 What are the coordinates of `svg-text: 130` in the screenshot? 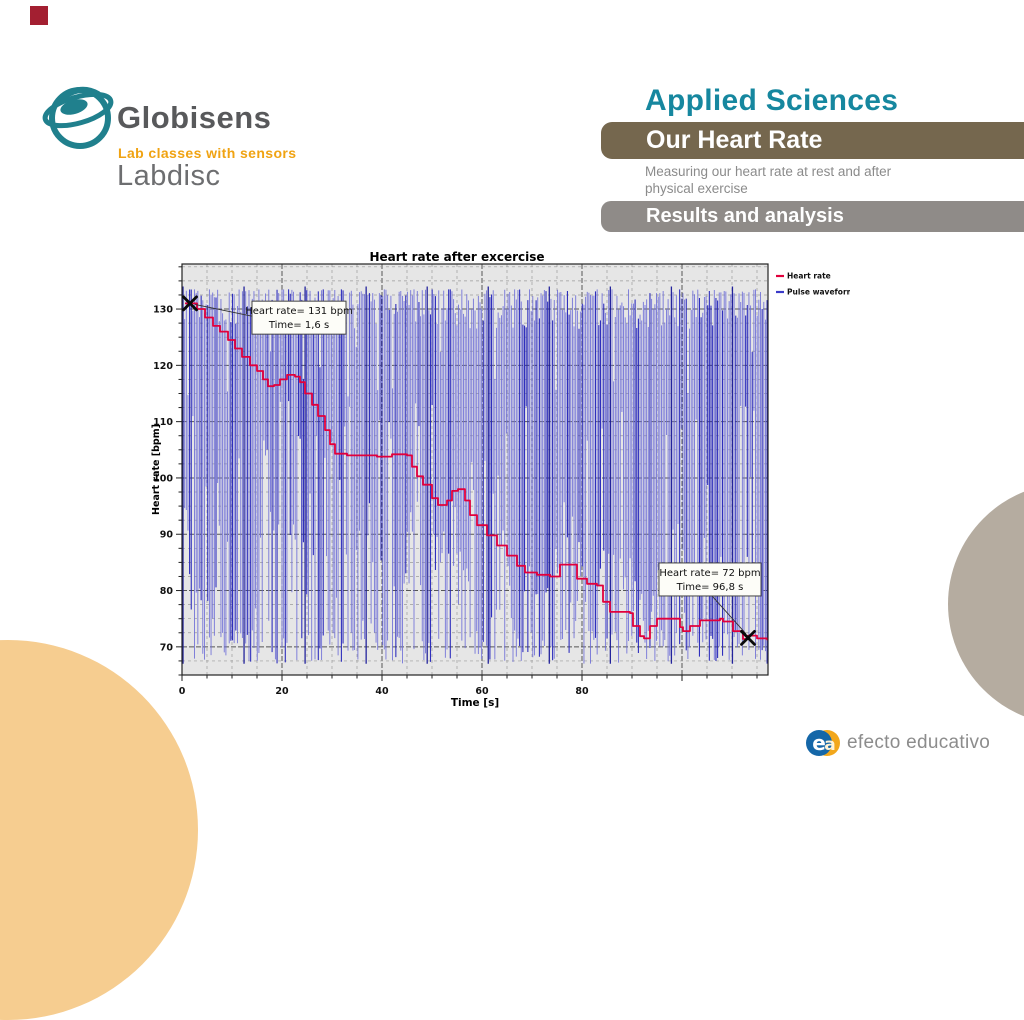 It's located at (163, 310).